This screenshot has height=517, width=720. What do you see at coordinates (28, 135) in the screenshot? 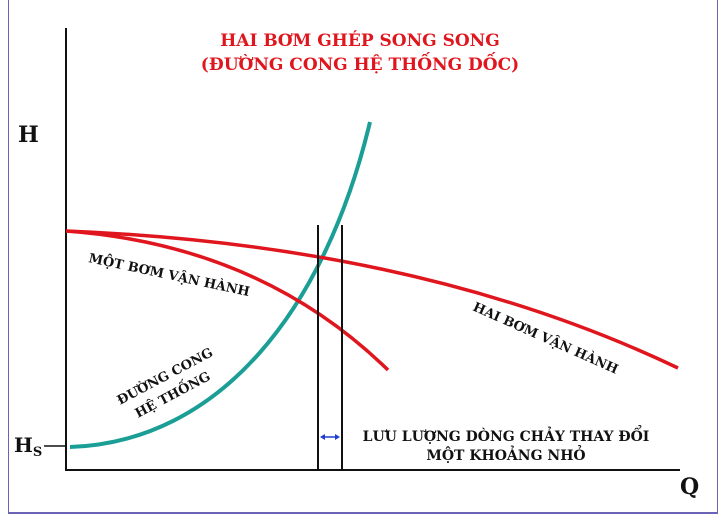
I see `y-axis-label: H` at bounding box center [28, 135].